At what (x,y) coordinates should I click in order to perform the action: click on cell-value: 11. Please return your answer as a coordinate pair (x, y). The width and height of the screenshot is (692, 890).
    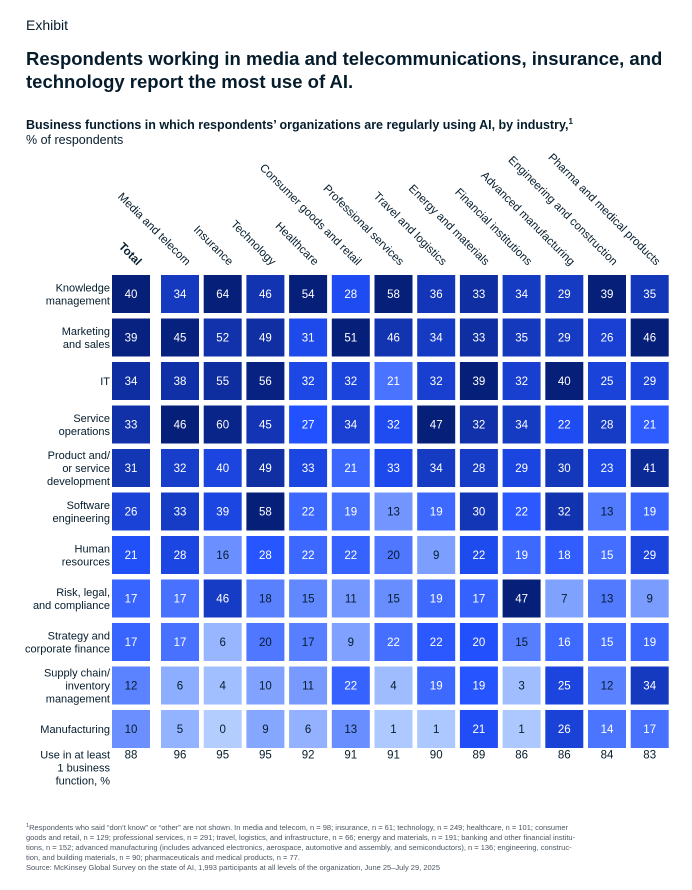
    Looking at the image, I should click on (351, 600).